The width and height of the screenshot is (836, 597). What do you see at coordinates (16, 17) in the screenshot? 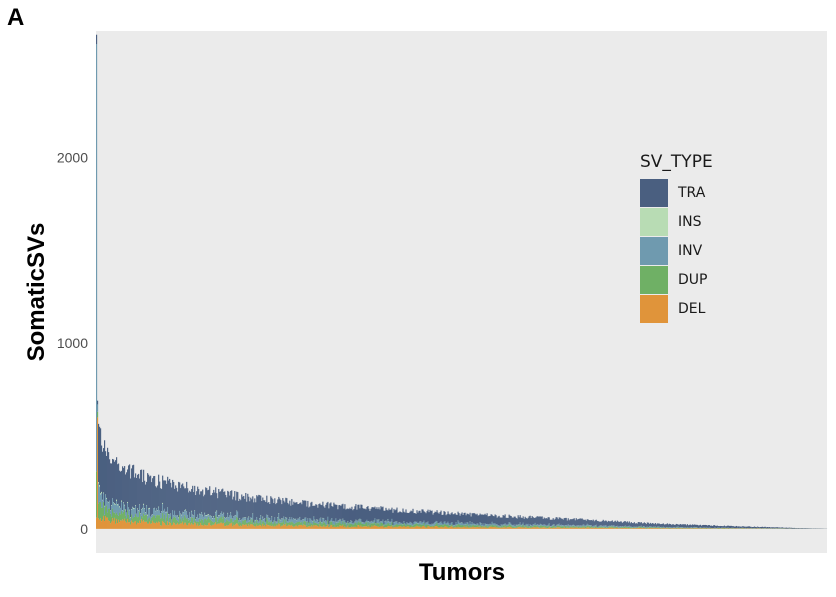
I see `panel-label: A` at bounding box center [16, 17].